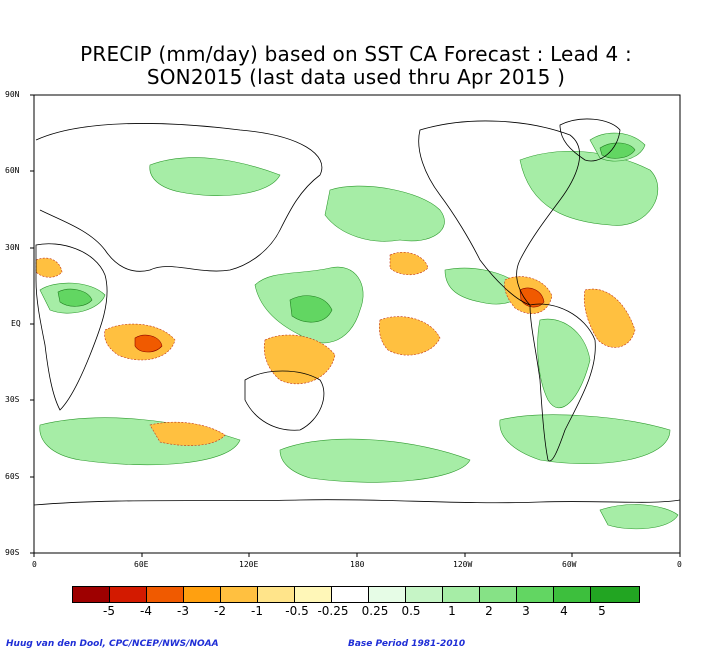 Image resolution: width=712 pixels, height=650 pixels. Describe the element at coordinates (16, 323) in the screenshot. I see `lat-label-eq: EQ` at that location.